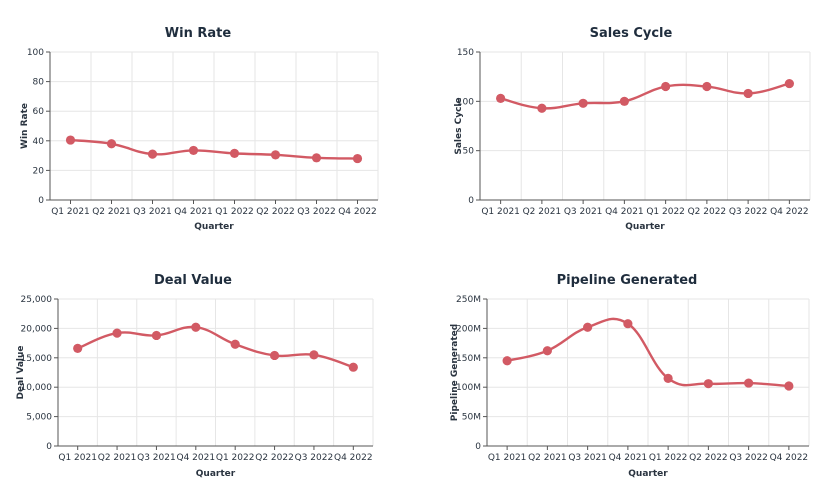  Describe the element at coordinates (39, 418) in the screenshot. I see `deal-value-y-tick-label: 5,000` at that location.